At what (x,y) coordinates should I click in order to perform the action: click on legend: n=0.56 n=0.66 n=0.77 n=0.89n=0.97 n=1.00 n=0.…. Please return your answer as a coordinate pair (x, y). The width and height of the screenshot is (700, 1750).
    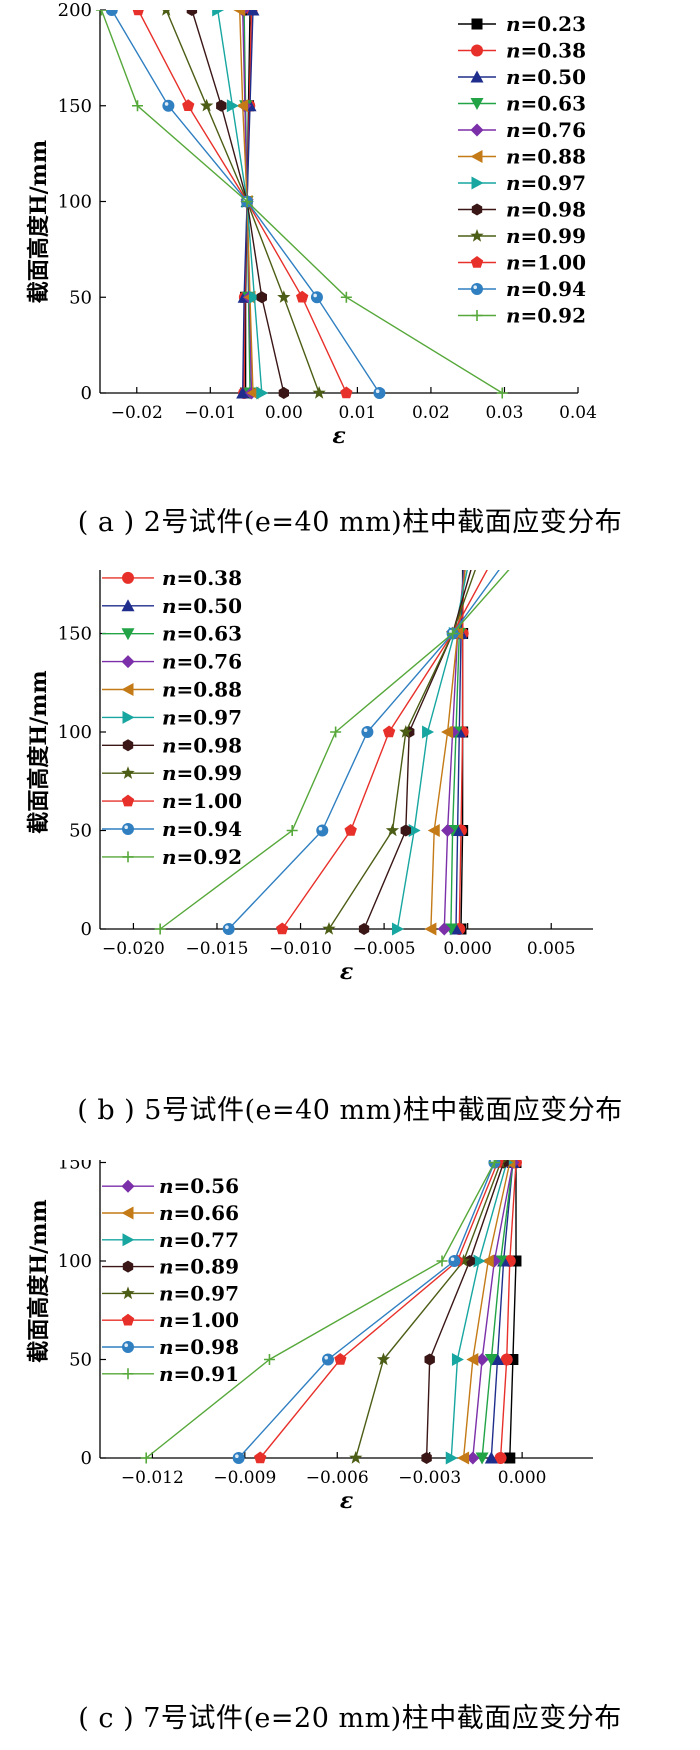
    Looking at the image, I should click on (170, 1280).